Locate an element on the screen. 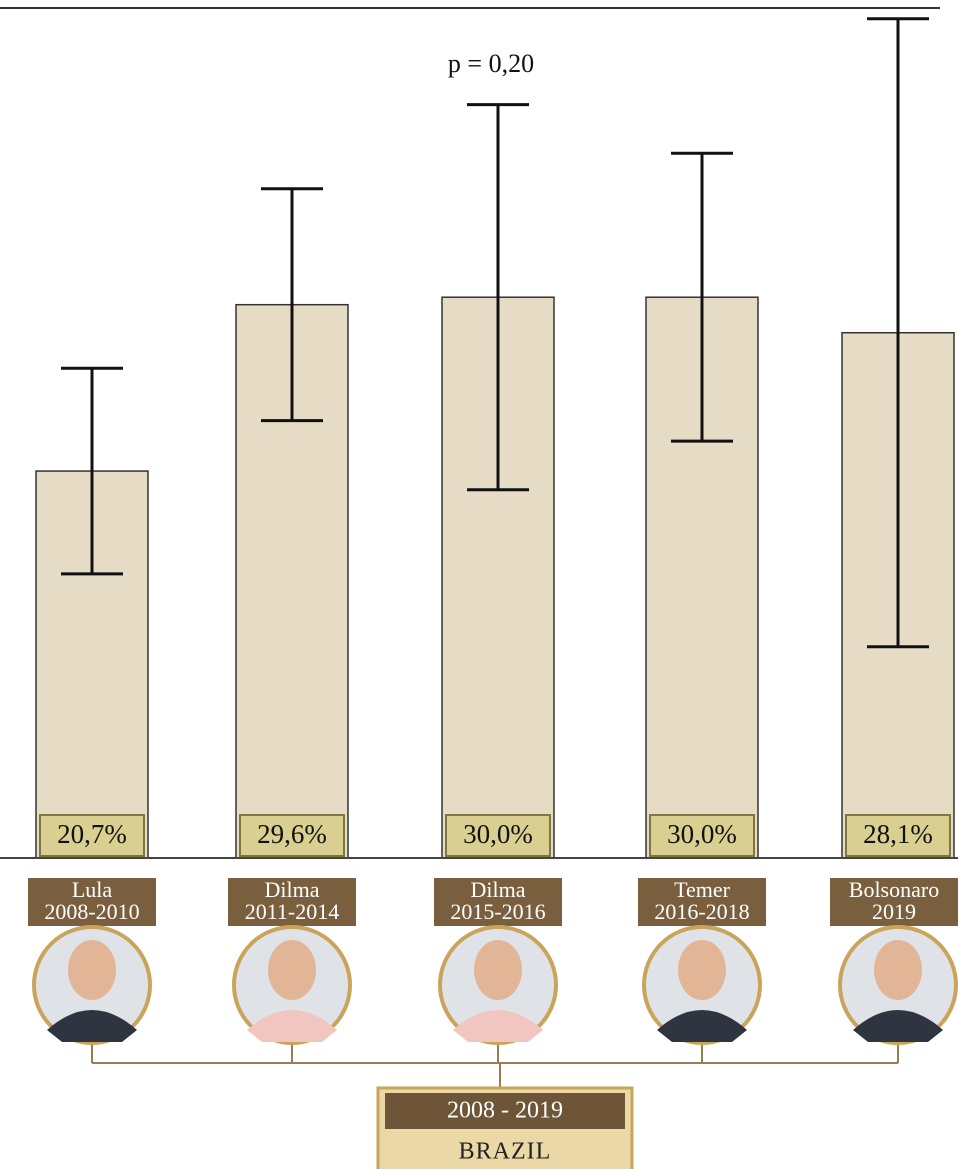 The height and width of the screenshot is (1169, 958). value-label: 20,7% is located at coordinates (92, 834).